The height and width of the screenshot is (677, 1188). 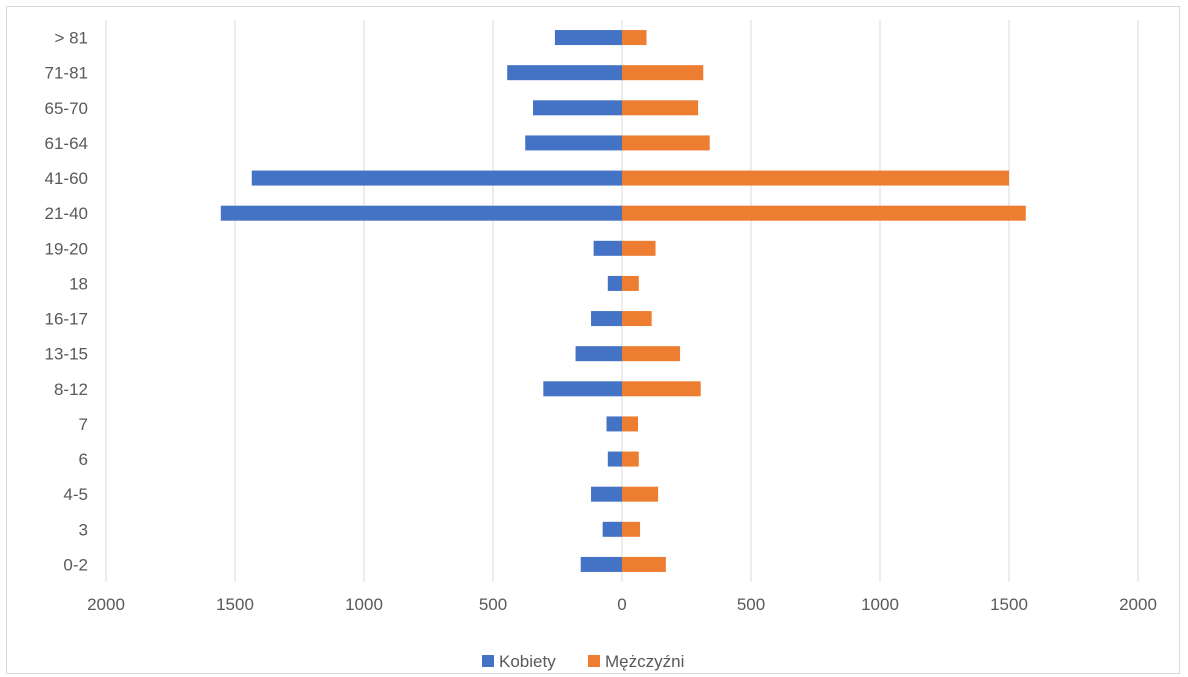 I want to click on y-tick-label: 61-64, so click(x=66, y=143).